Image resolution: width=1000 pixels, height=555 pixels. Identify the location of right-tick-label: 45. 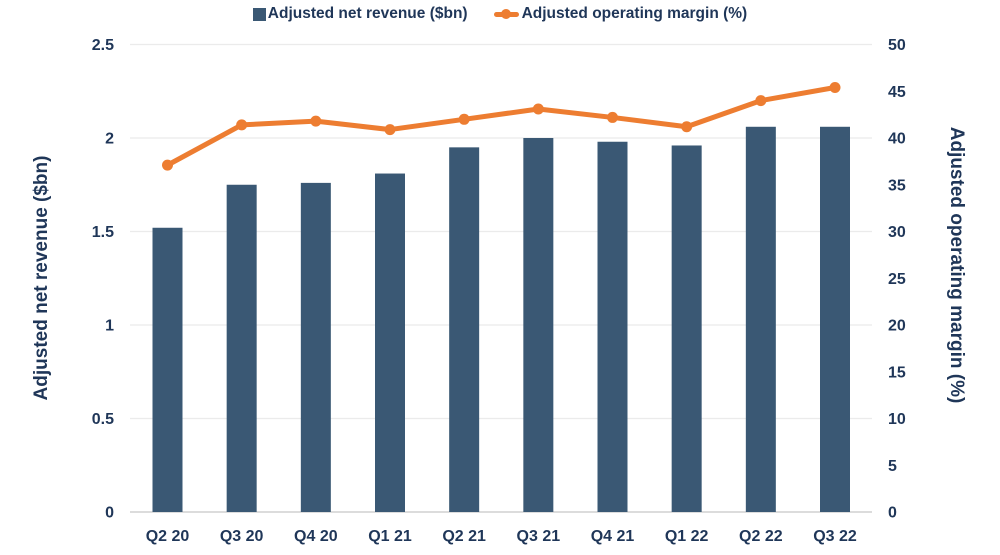
(897, 92).